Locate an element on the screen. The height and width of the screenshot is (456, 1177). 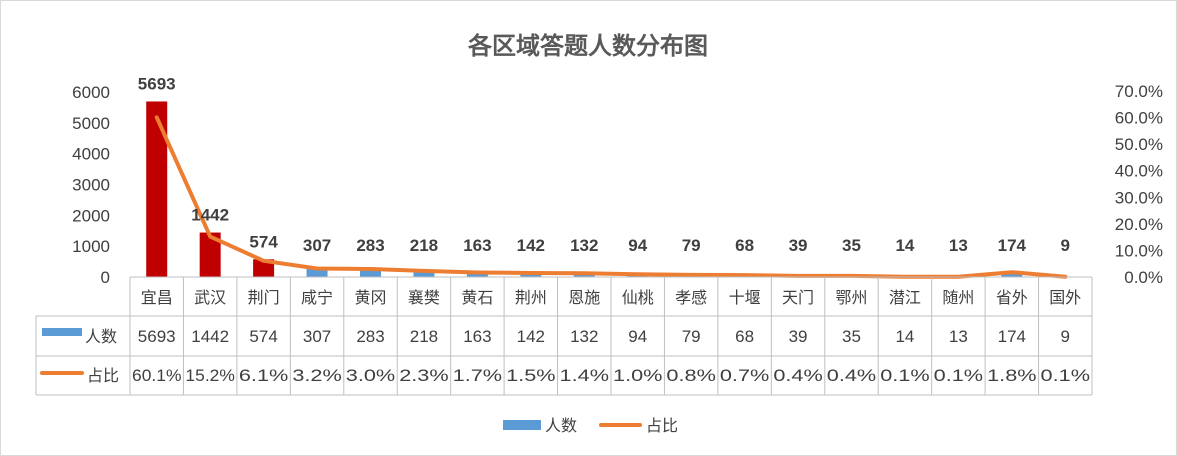
table-cell-share: 1.0% is located at coordinates (637, 375).